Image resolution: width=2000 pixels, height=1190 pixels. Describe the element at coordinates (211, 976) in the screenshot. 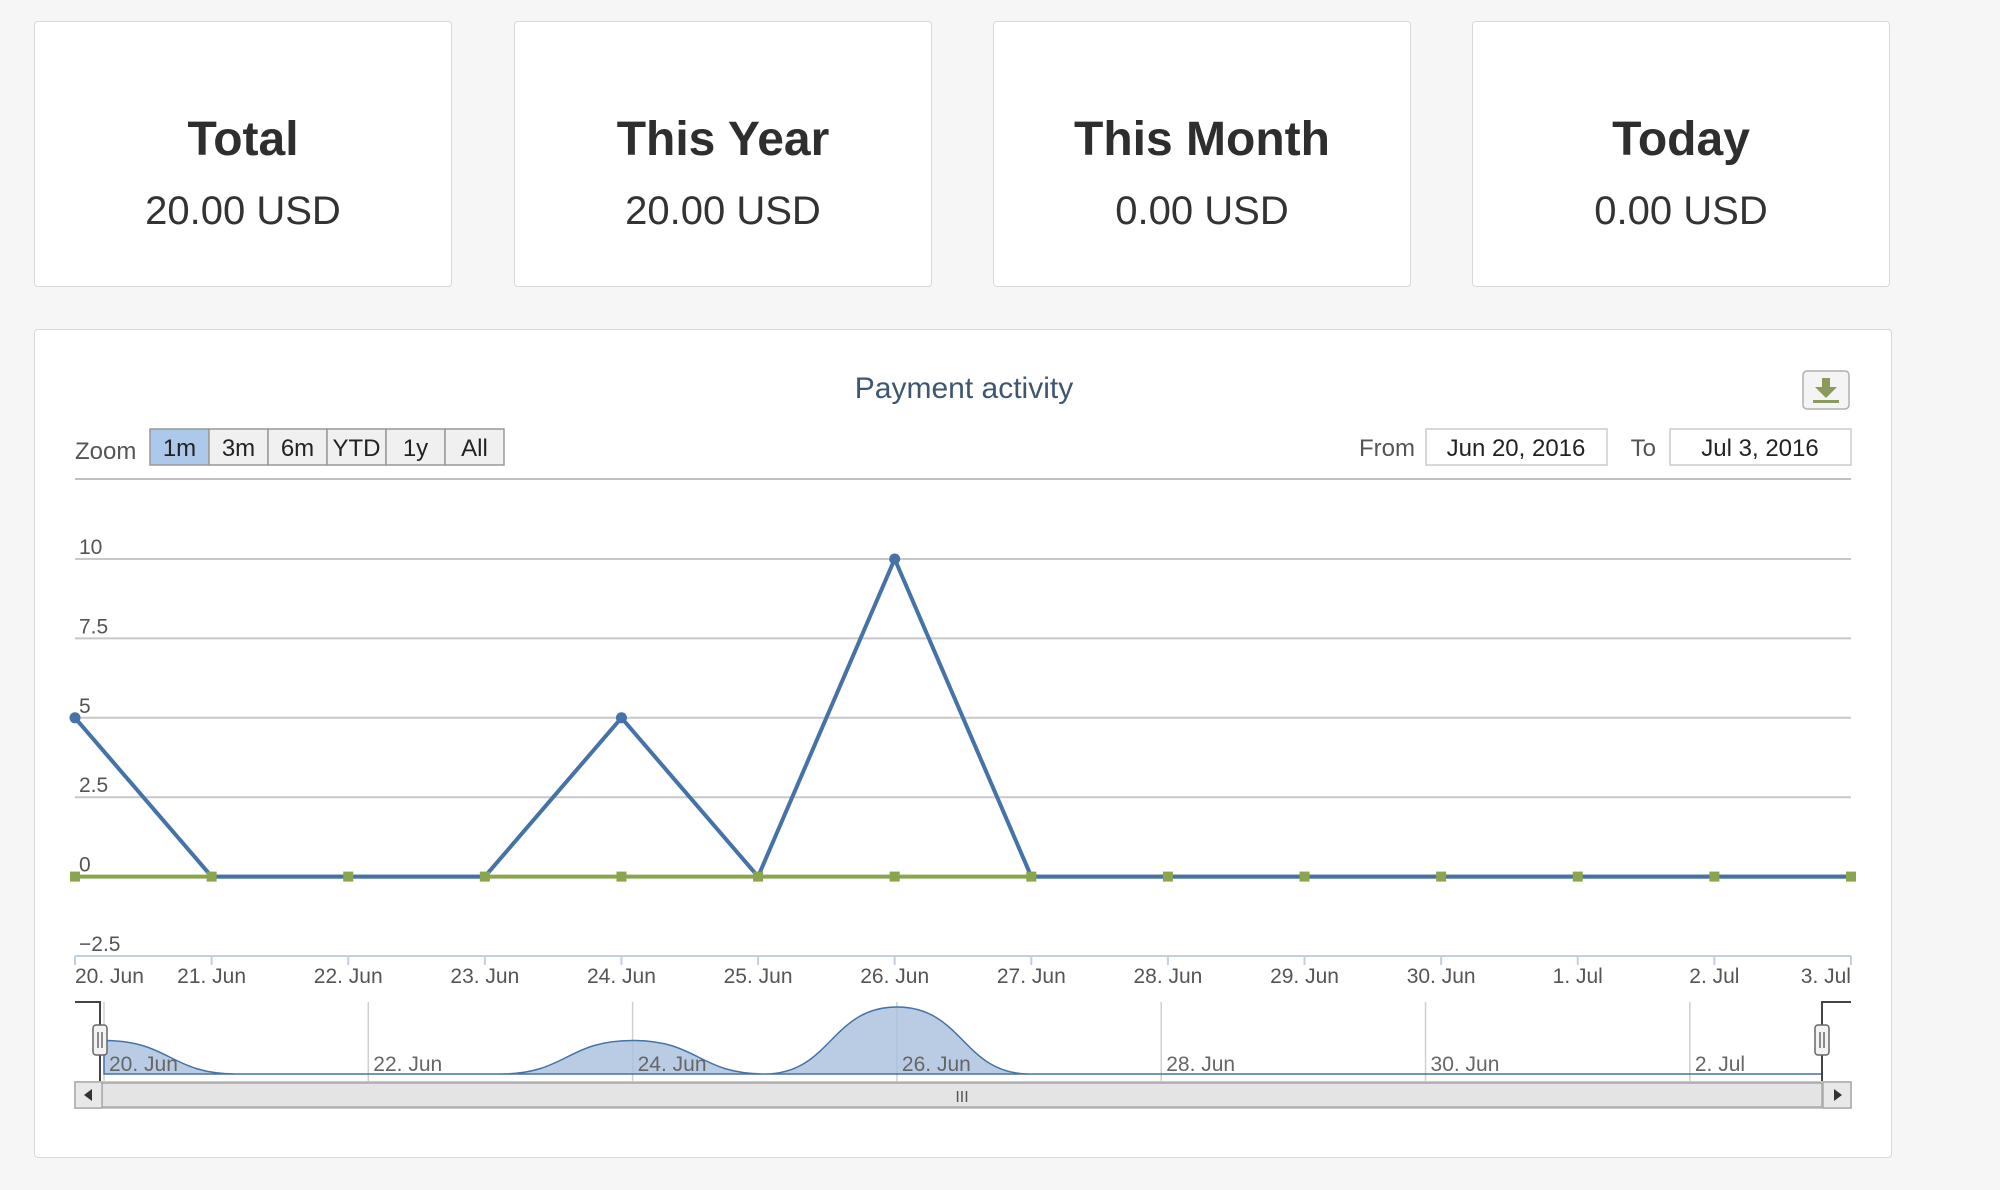

I see `x-tick-label: 21. Jun` at that location.